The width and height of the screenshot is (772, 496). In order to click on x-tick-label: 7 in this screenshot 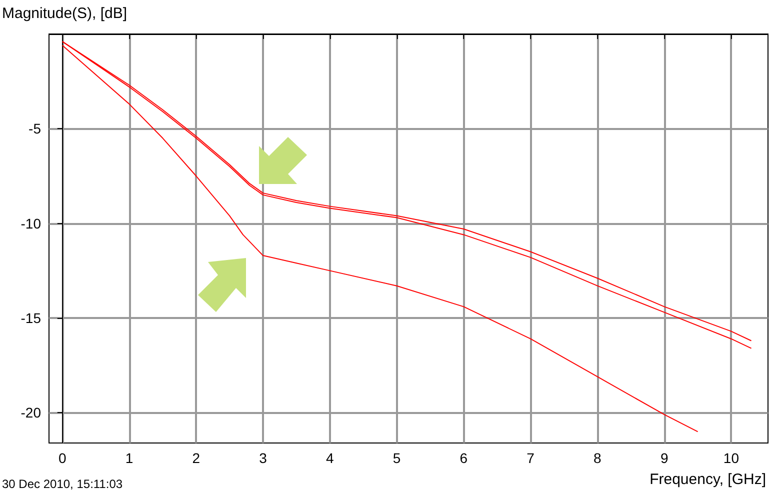, I will do `click(530, 458)`.